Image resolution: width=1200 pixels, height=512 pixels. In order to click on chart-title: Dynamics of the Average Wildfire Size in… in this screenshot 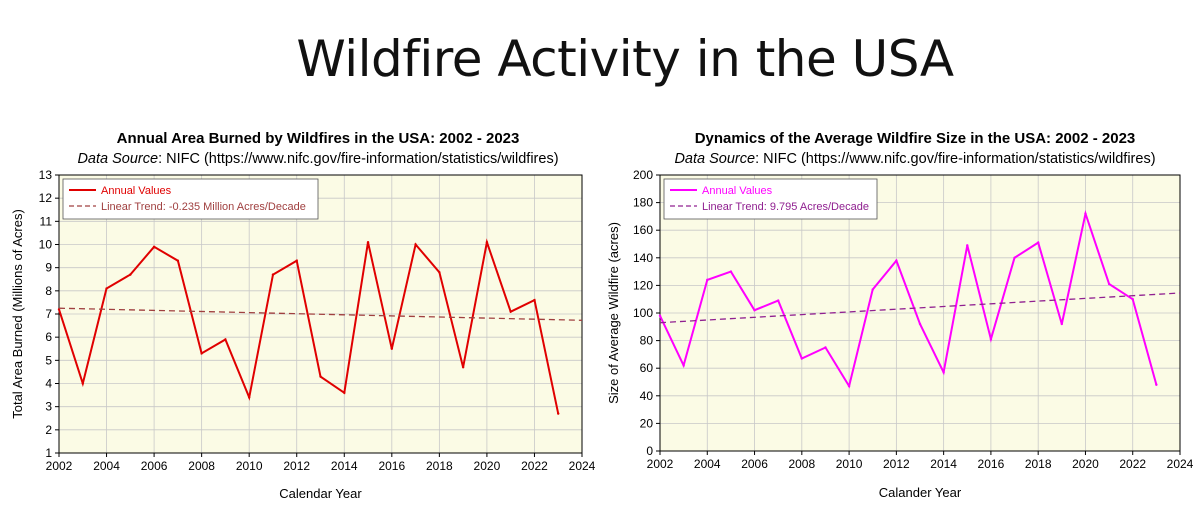, I will do `click(915, 138)`.